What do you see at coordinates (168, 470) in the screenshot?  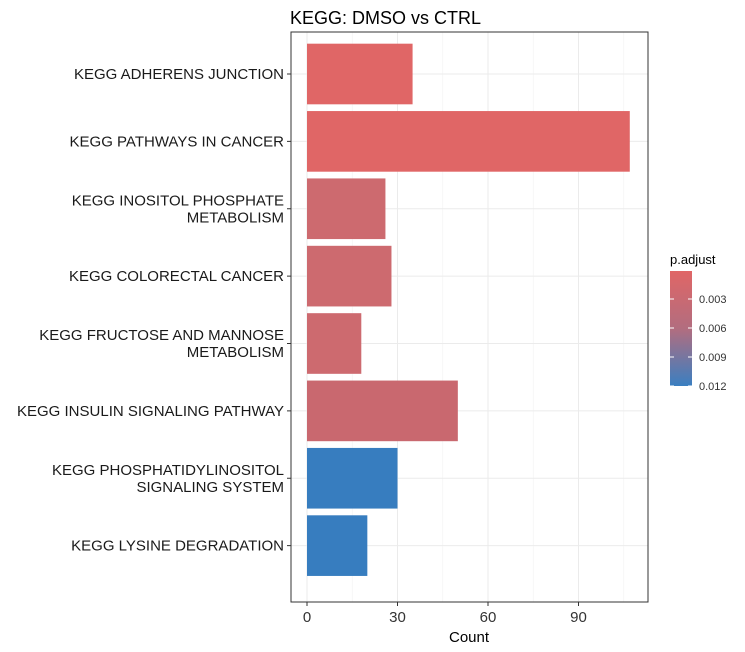 I see `category-label: KEGG PHOSPHATIDYLINOSITOL` at bounding box center [168, 470].